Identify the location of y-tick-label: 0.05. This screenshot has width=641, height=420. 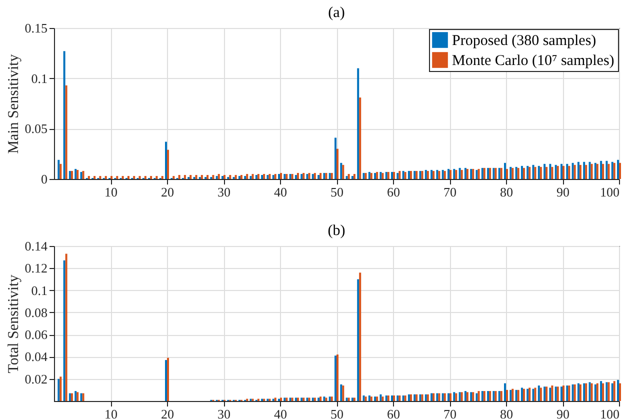
(36, 128).